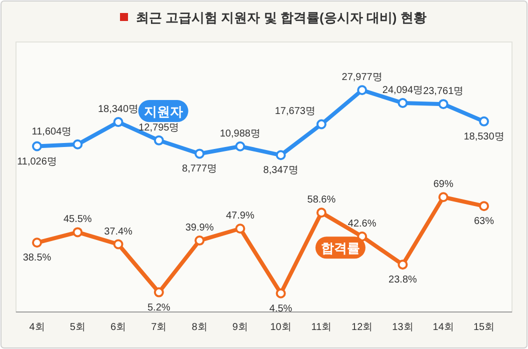  I want to click on data-label: 45.5%, so click(77, 220).